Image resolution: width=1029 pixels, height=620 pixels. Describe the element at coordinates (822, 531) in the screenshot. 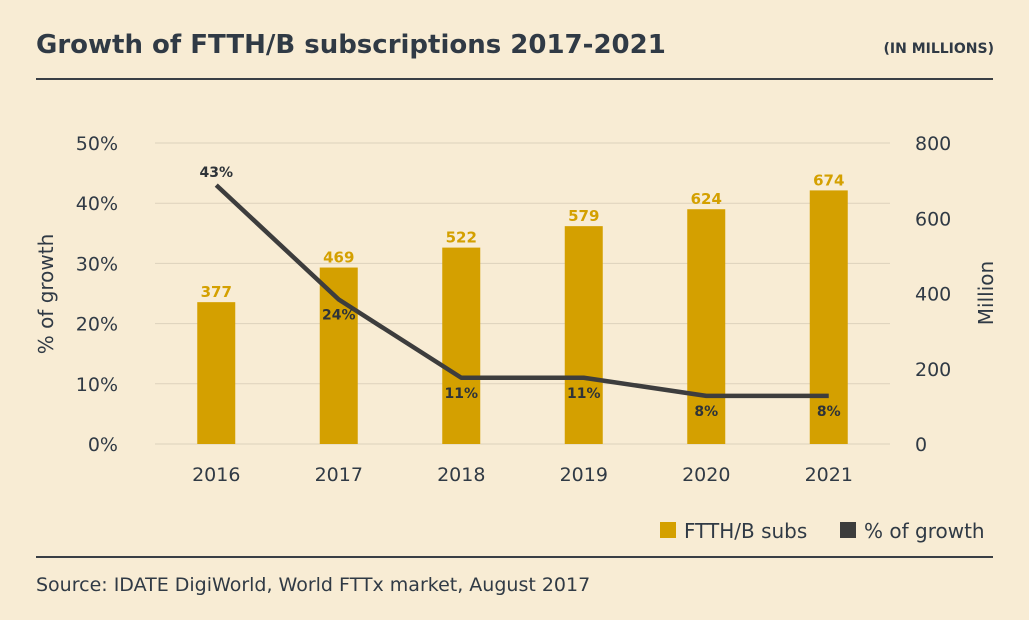

I see `legend: FTTH/B subs % of growth` at that location.